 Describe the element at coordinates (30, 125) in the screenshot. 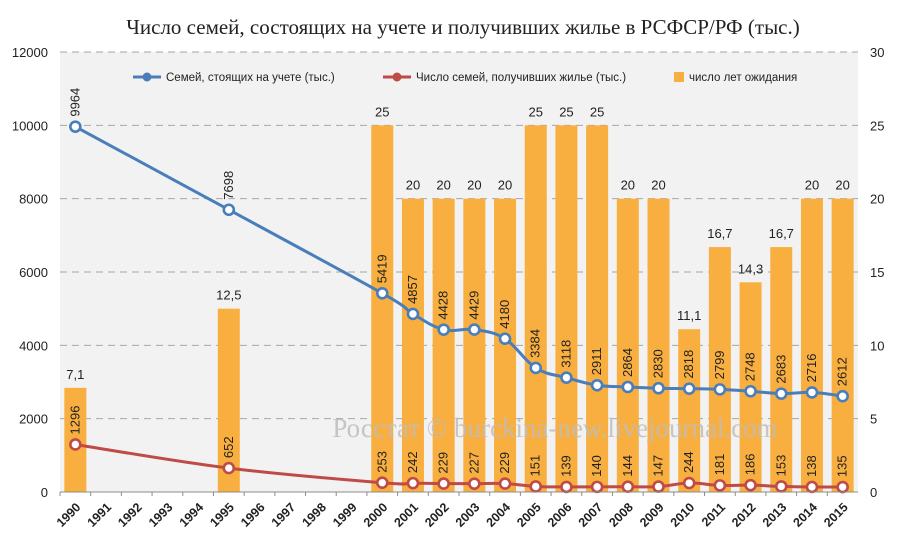

I see `y-left-tick-label: 10000` at that location.